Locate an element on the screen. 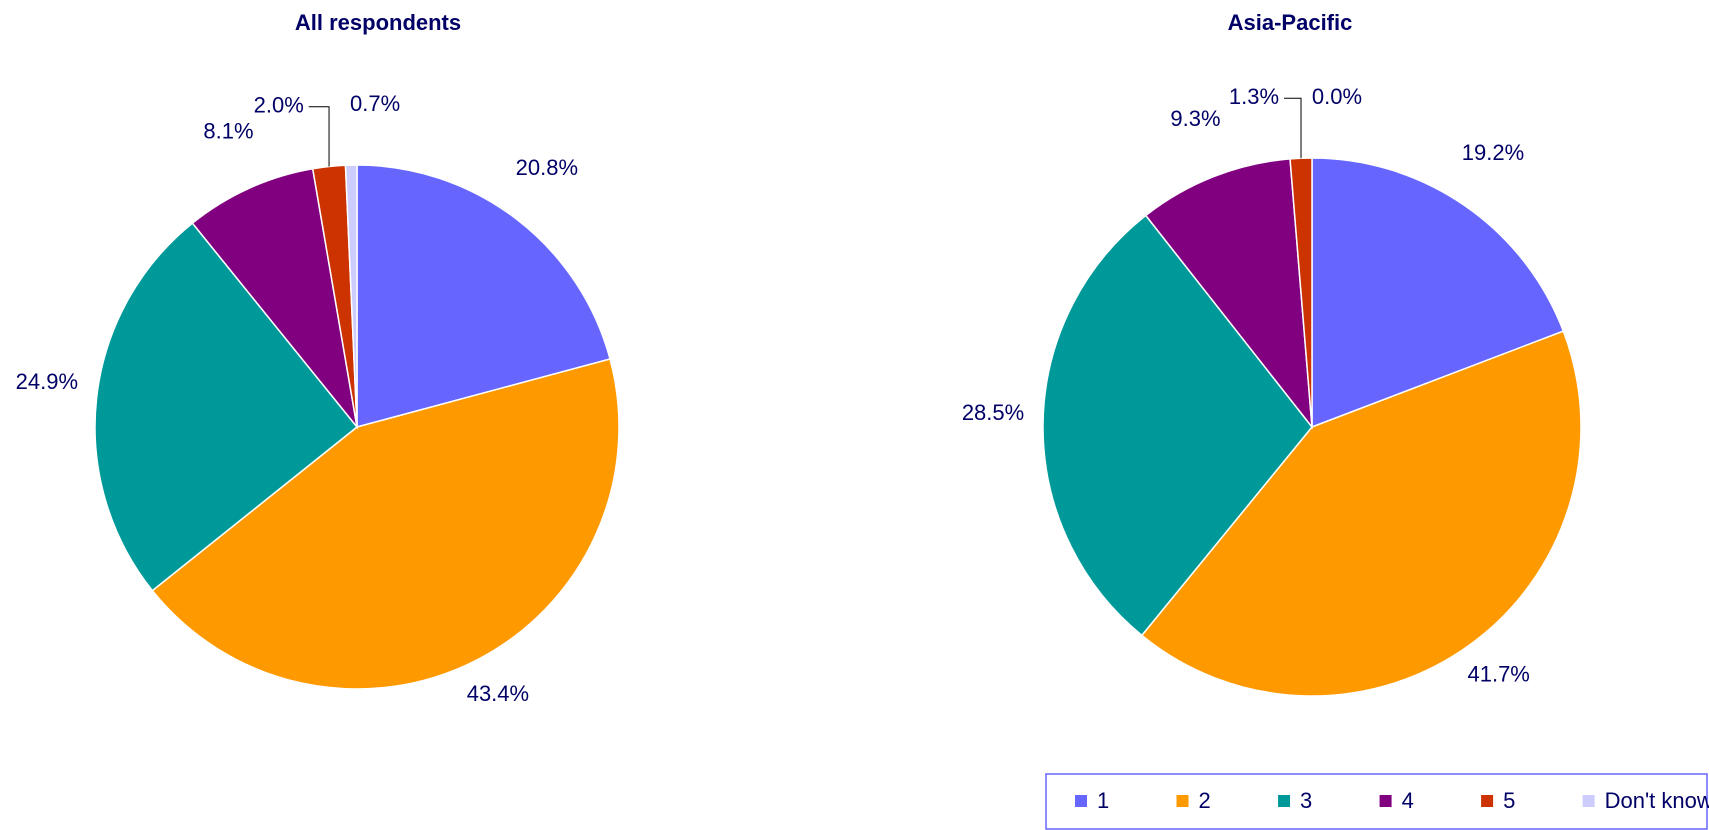 The image size is (1709, 830). data-label: 0.7% is located at coordinates (375, 103).